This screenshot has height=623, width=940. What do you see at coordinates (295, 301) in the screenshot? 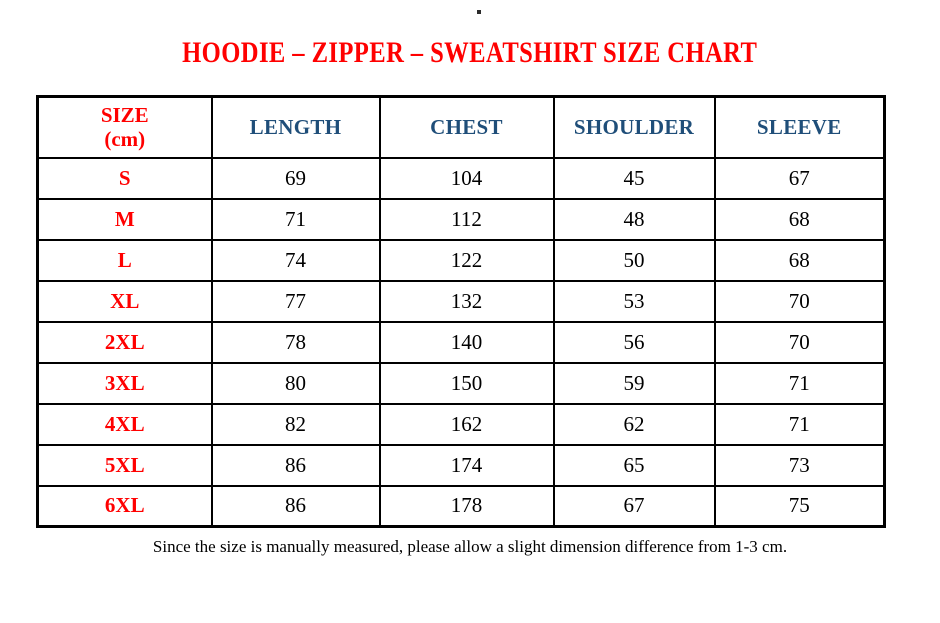
I see `value-cell: 77` at bounding box center [295, 301].